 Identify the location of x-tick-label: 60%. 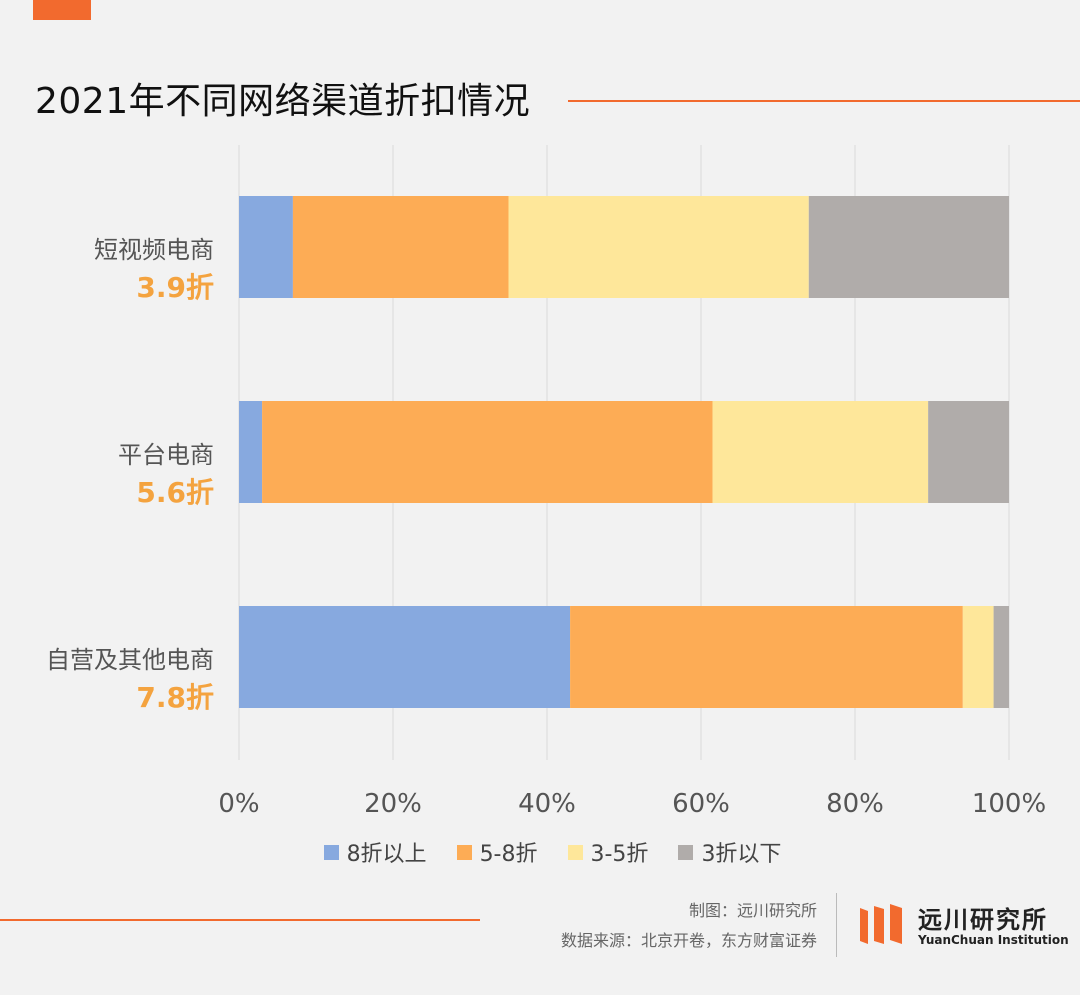
(701, 804).